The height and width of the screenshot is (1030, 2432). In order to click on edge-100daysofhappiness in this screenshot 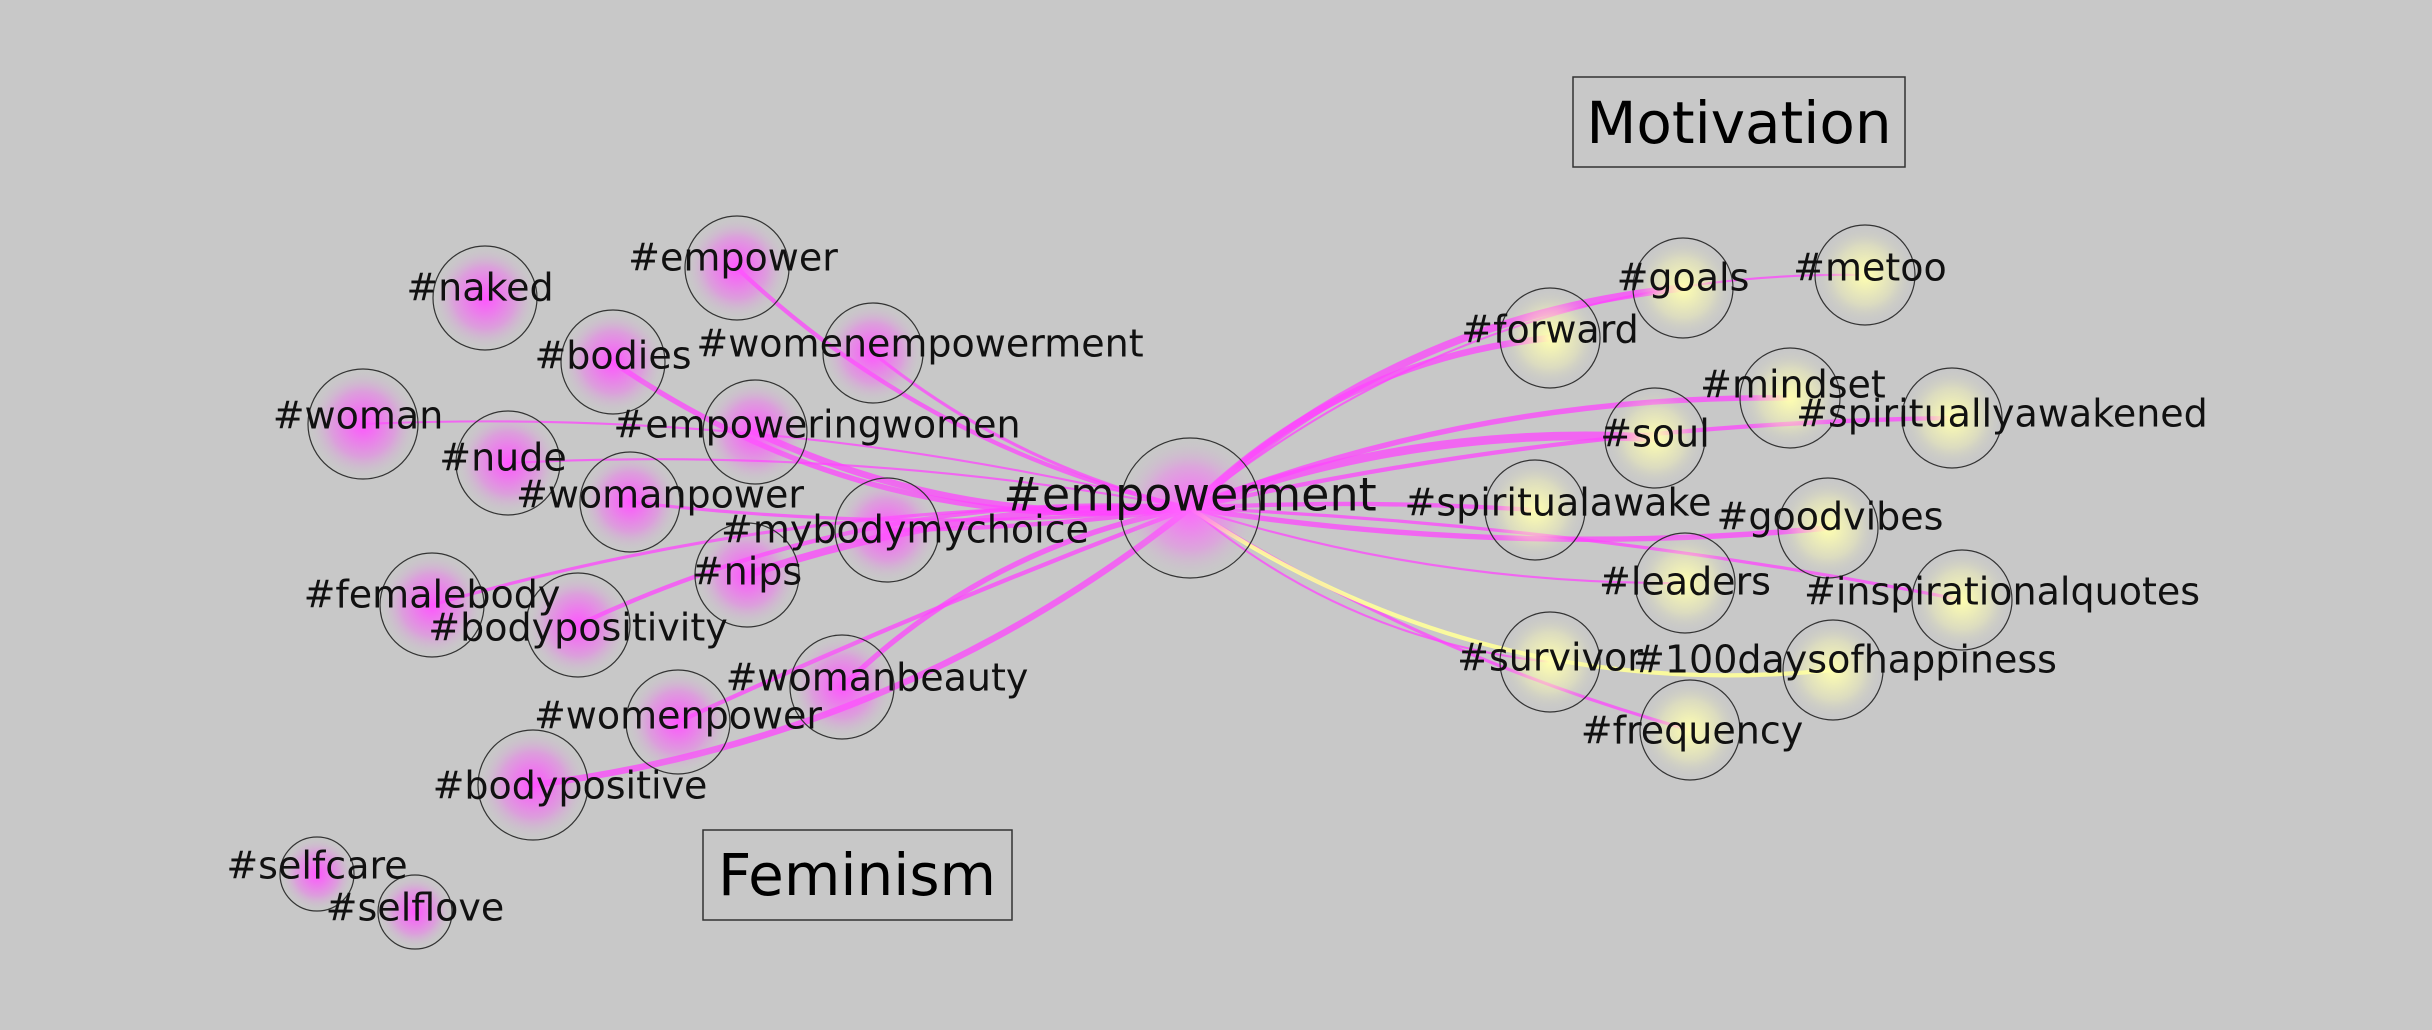, I will do `click(1511, 591)`.